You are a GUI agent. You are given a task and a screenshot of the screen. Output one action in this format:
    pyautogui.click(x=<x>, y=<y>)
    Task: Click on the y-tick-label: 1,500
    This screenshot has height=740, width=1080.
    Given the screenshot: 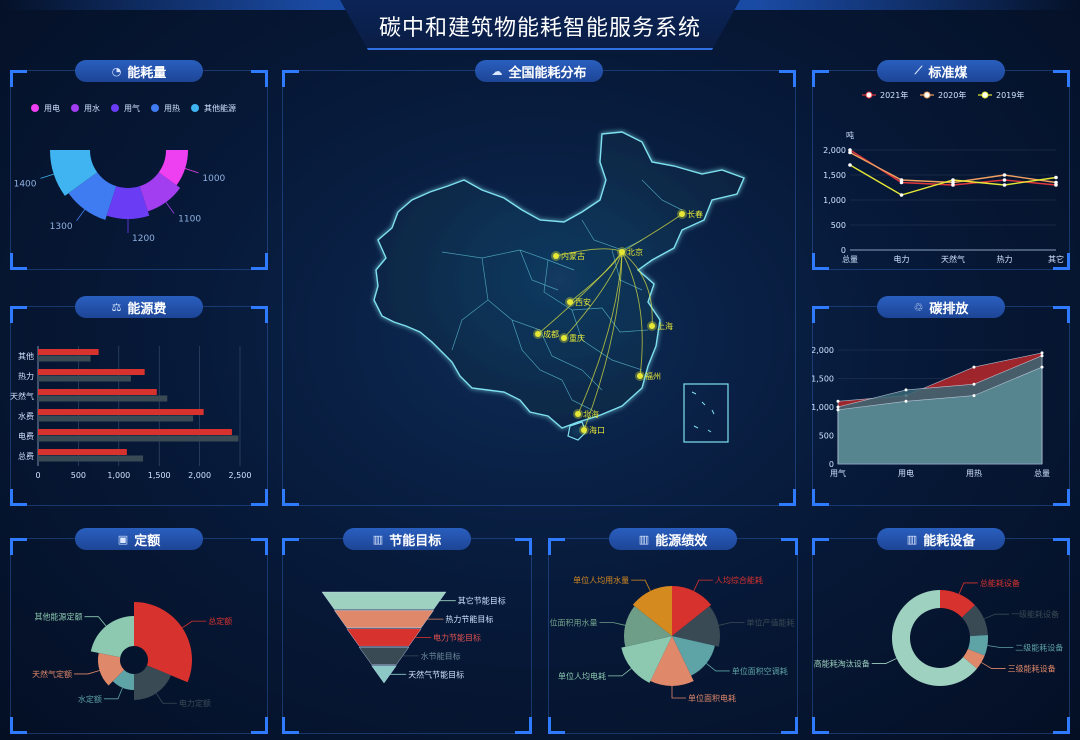 What is the action you would take?
    pyautogui.click(x=834, y=175)
    